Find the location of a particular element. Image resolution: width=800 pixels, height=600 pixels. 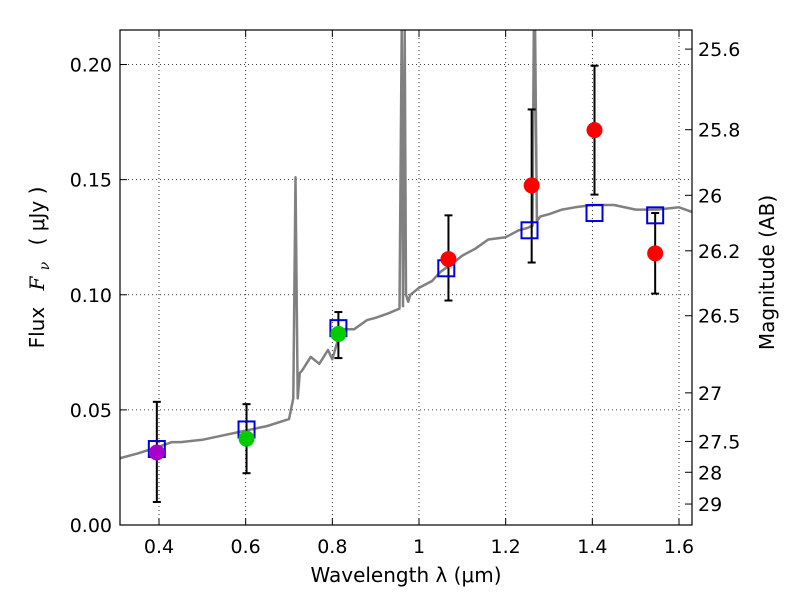

y2-tick-label: 29 is located at coordinates (710, 505).